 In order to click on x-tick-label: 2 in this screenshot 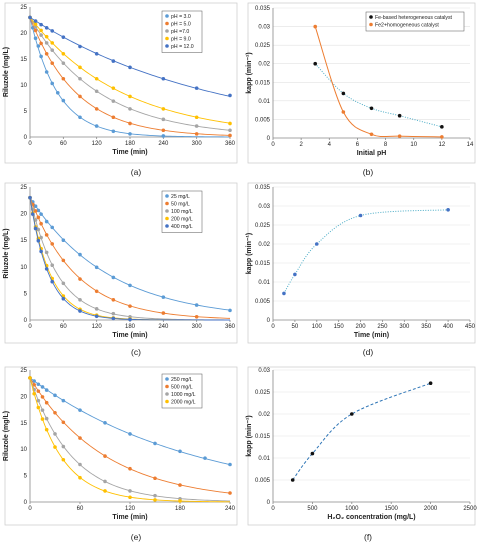, I will do `click(301, 145)`.